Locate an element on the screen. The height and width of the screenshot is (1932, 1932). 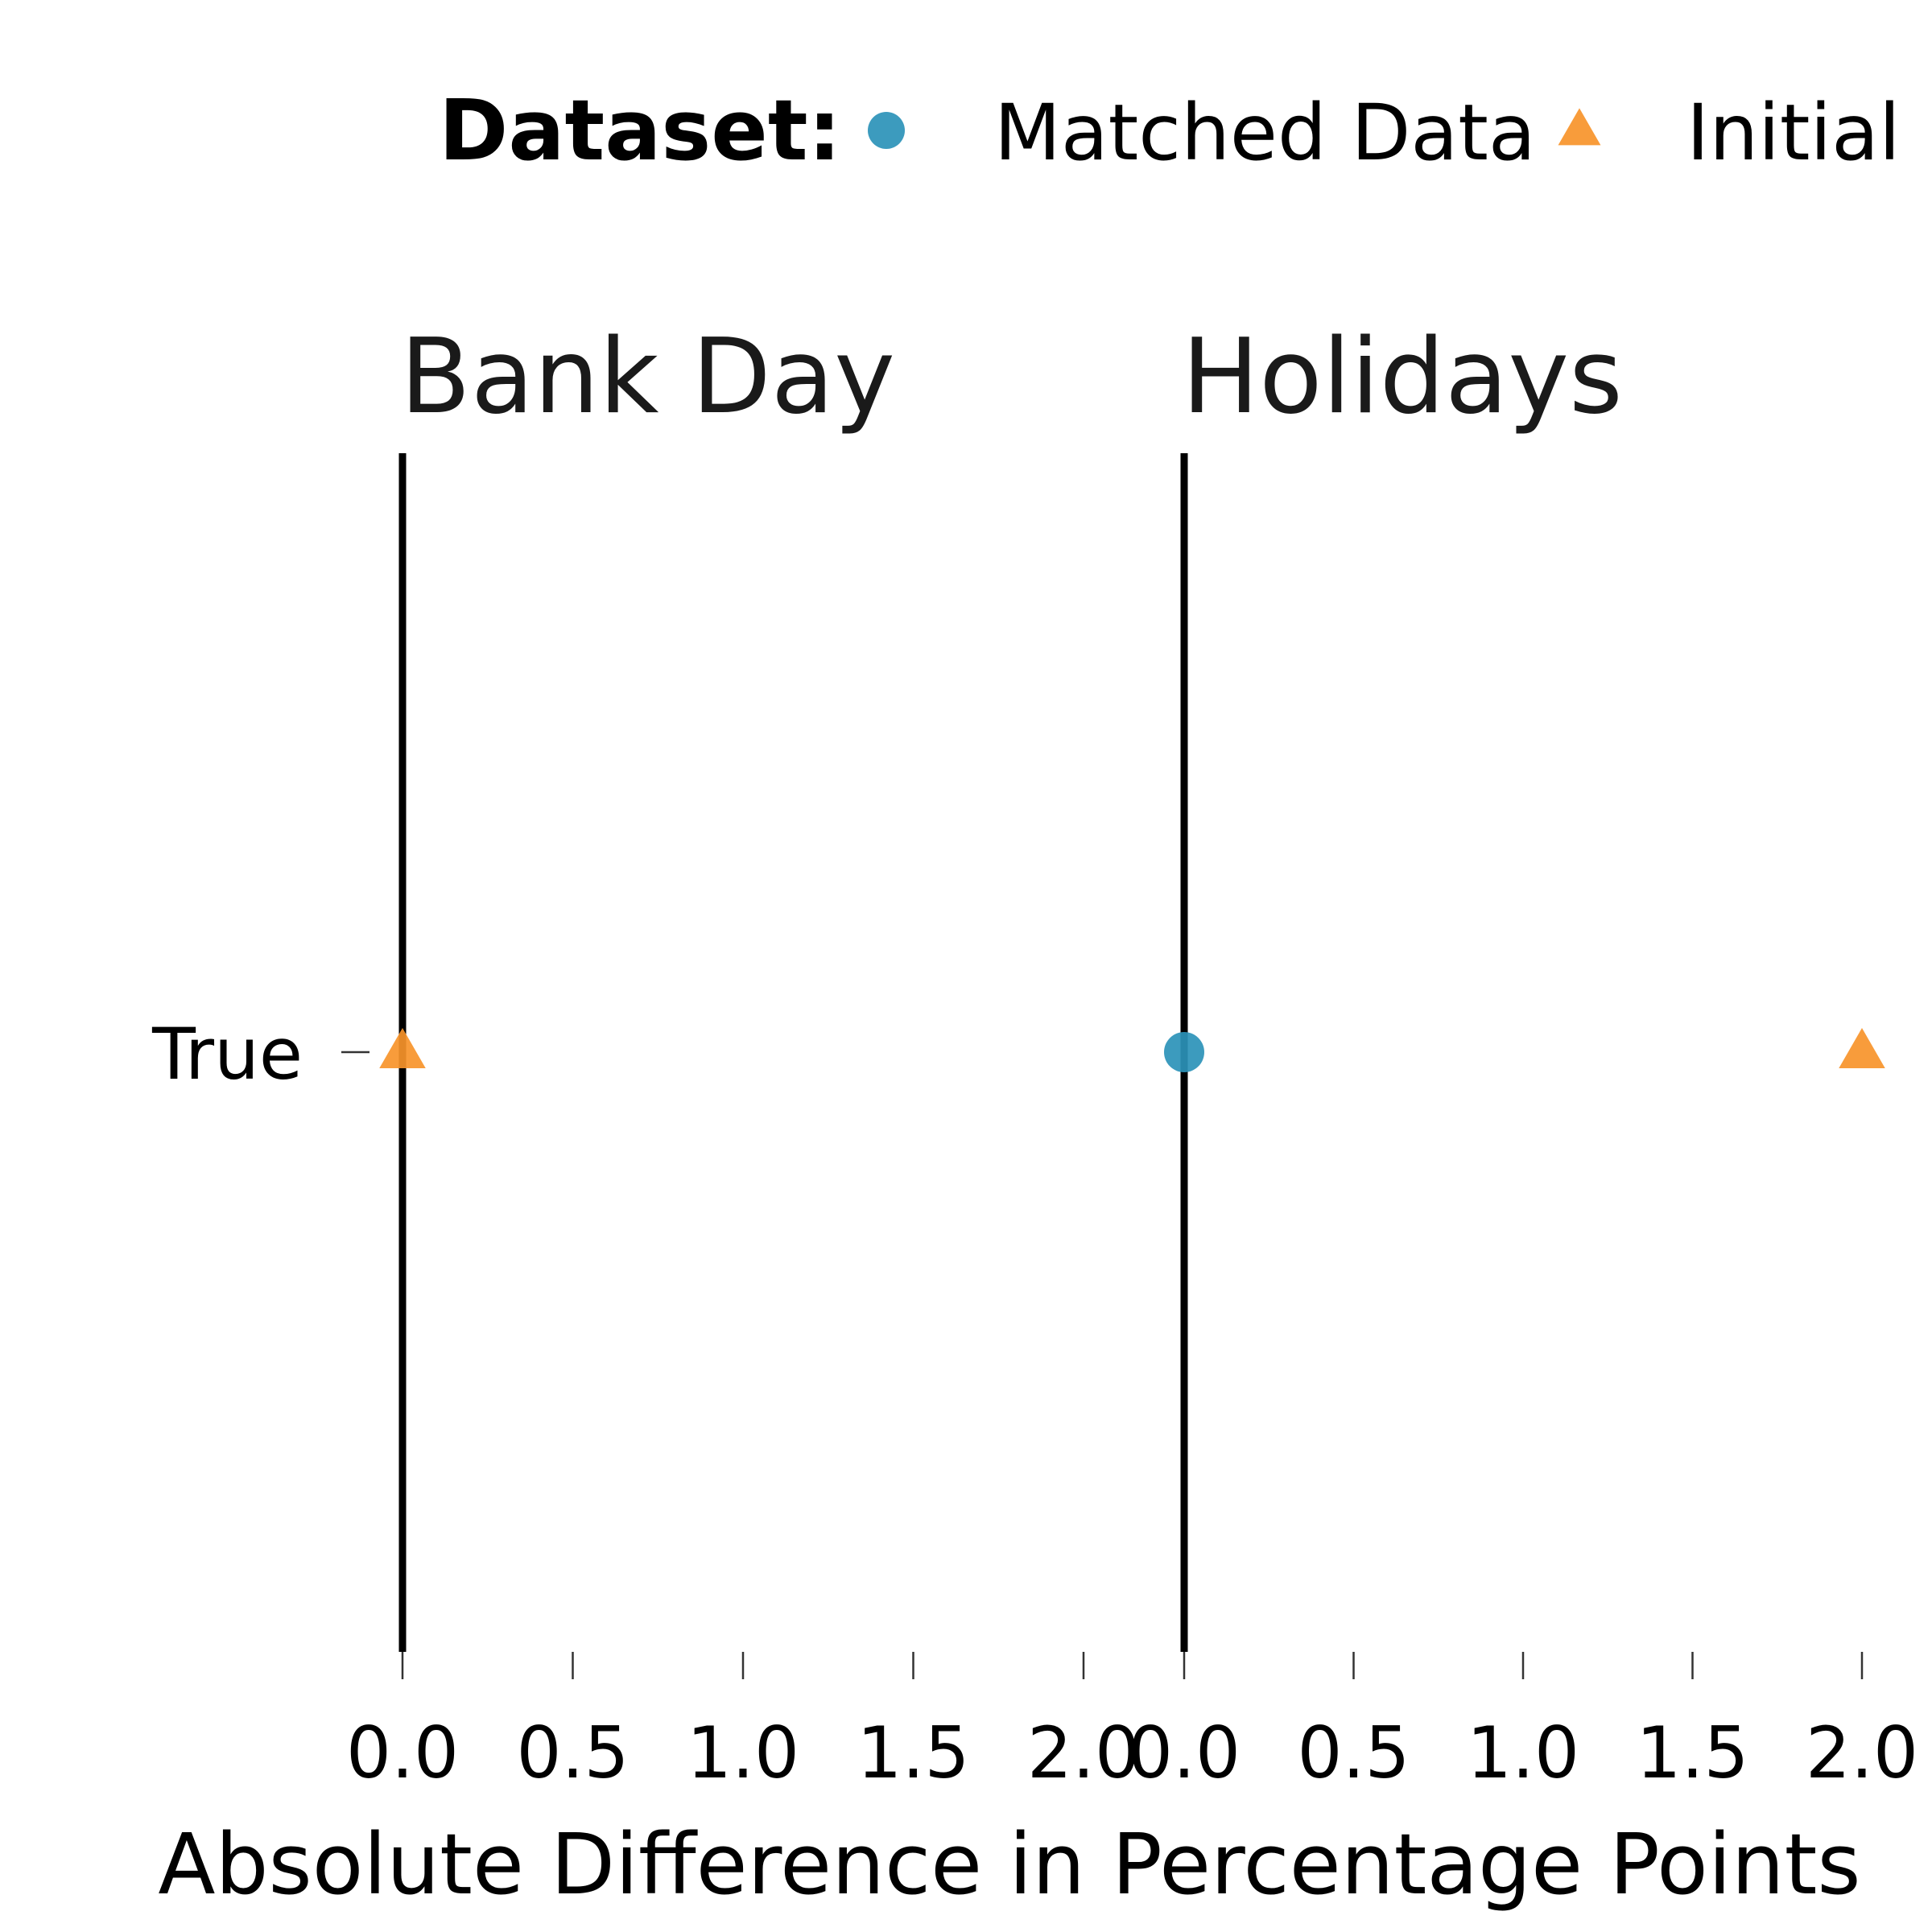
data-point-circle is located at coordinates (1184, 1052).